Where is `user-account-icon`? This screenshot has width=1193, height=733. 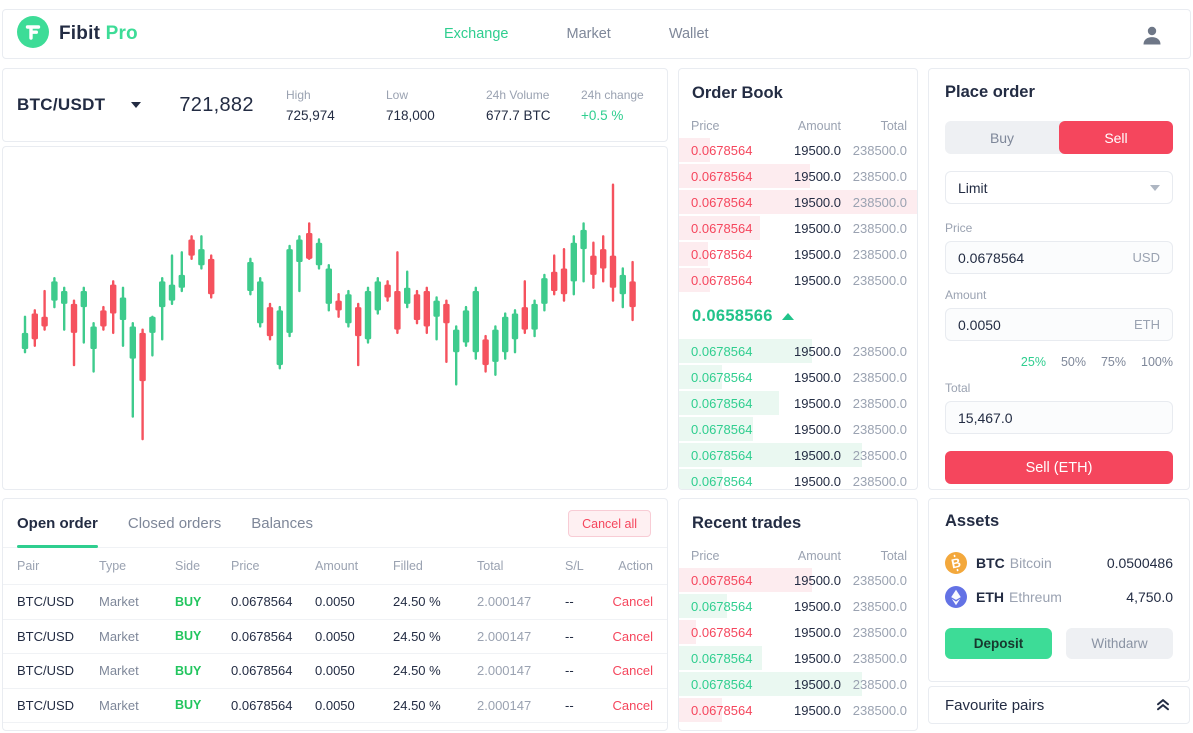 user-account-icon is located at coordinates (1152, 35).